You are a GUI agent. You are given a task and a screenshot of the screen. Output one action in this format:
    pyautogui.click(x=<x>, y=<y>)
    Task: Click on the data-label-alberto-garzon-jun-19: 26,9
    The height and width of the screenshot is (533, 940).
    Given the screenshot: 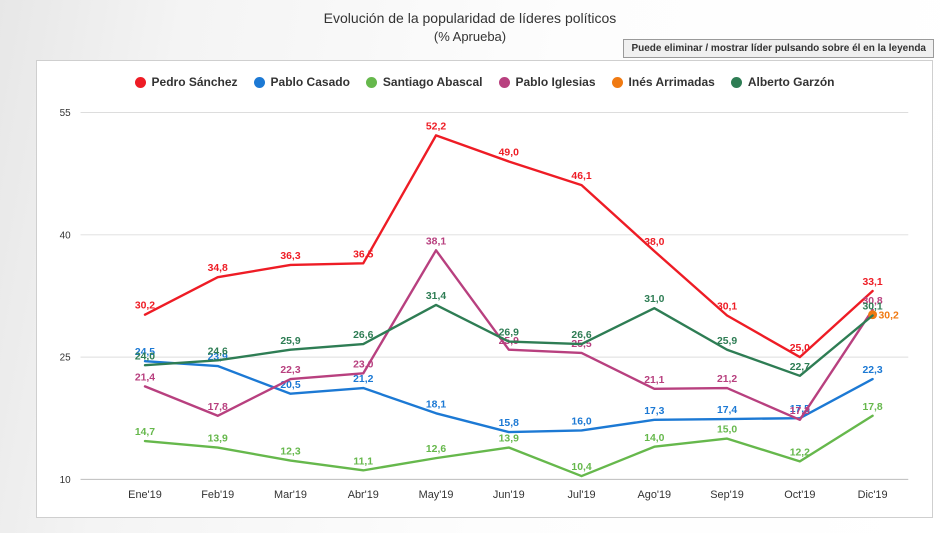 What is the action you would take?
    pyautogui.click(x=509, y=333)
    